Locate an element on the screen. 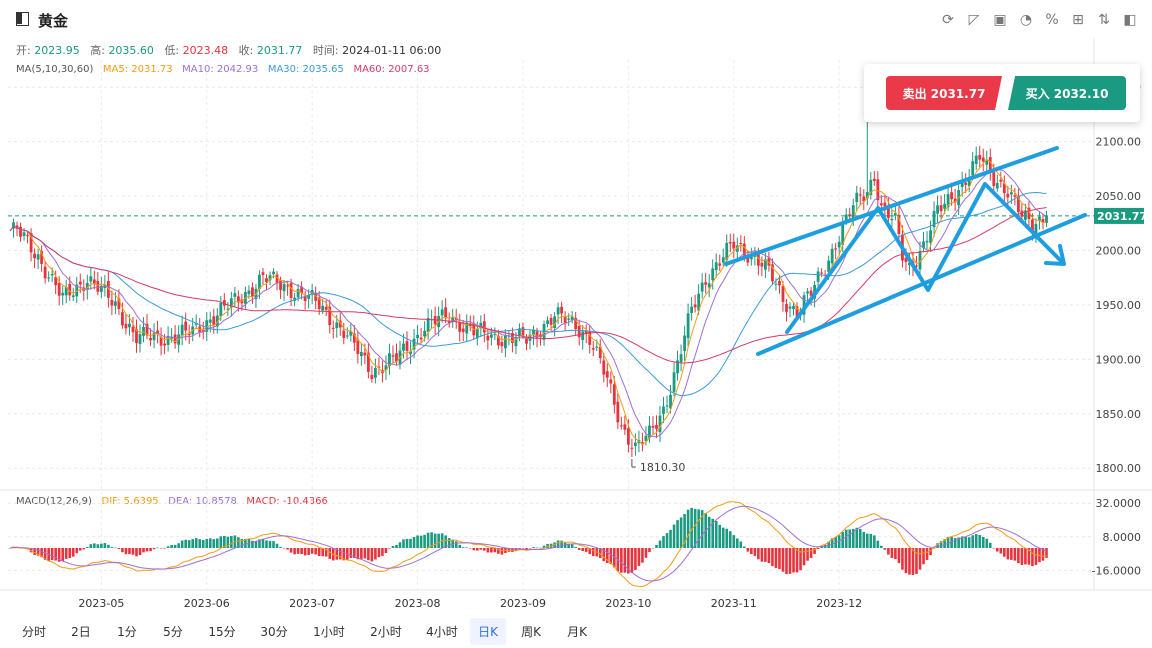 This screenshot has height=648, width=1152. tab-period-2: 1分 is located at coordinates (127, 632).